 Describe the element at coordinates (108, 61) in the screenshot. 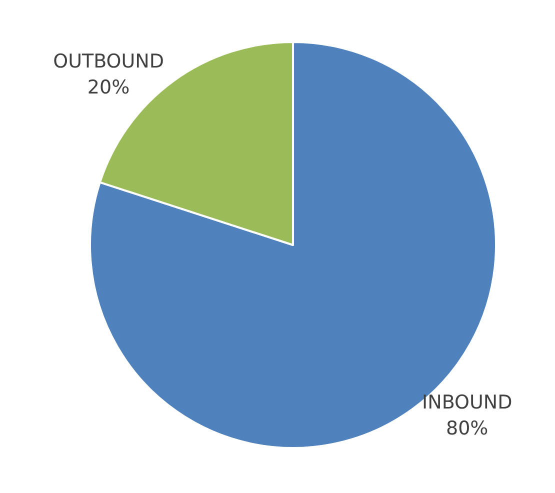

I see `slice-label: OUTBOUND` at that location.